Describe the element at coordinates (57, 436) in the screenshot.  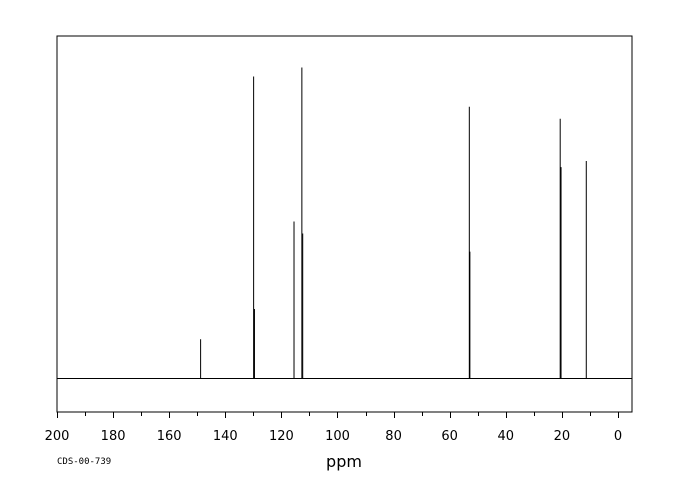
I see `x-tick-label: 200` at that location.